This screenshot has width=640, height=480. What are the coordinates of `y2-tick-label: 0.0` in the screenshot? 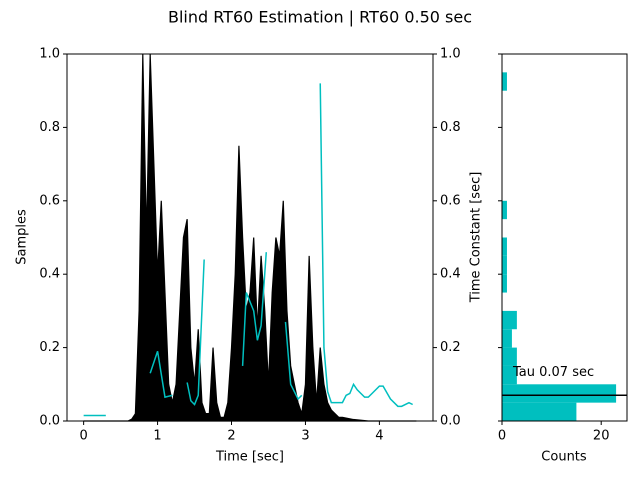 It's located at (450, 421).